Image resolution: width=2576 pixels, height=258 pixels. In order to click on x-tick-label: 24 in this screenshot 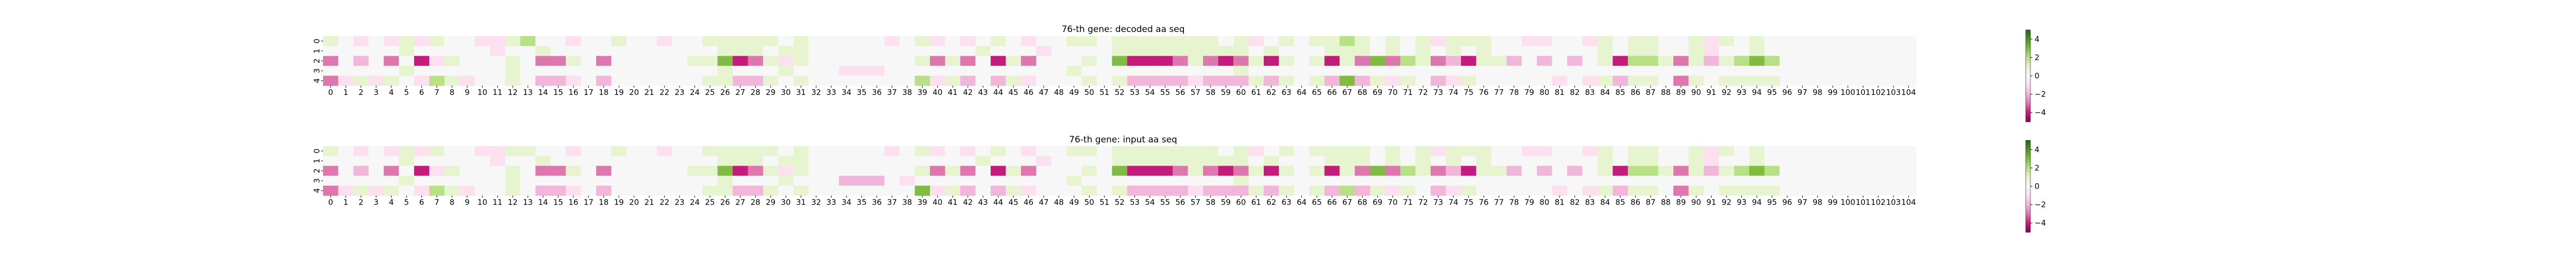, I will do `click(695, 92)`.